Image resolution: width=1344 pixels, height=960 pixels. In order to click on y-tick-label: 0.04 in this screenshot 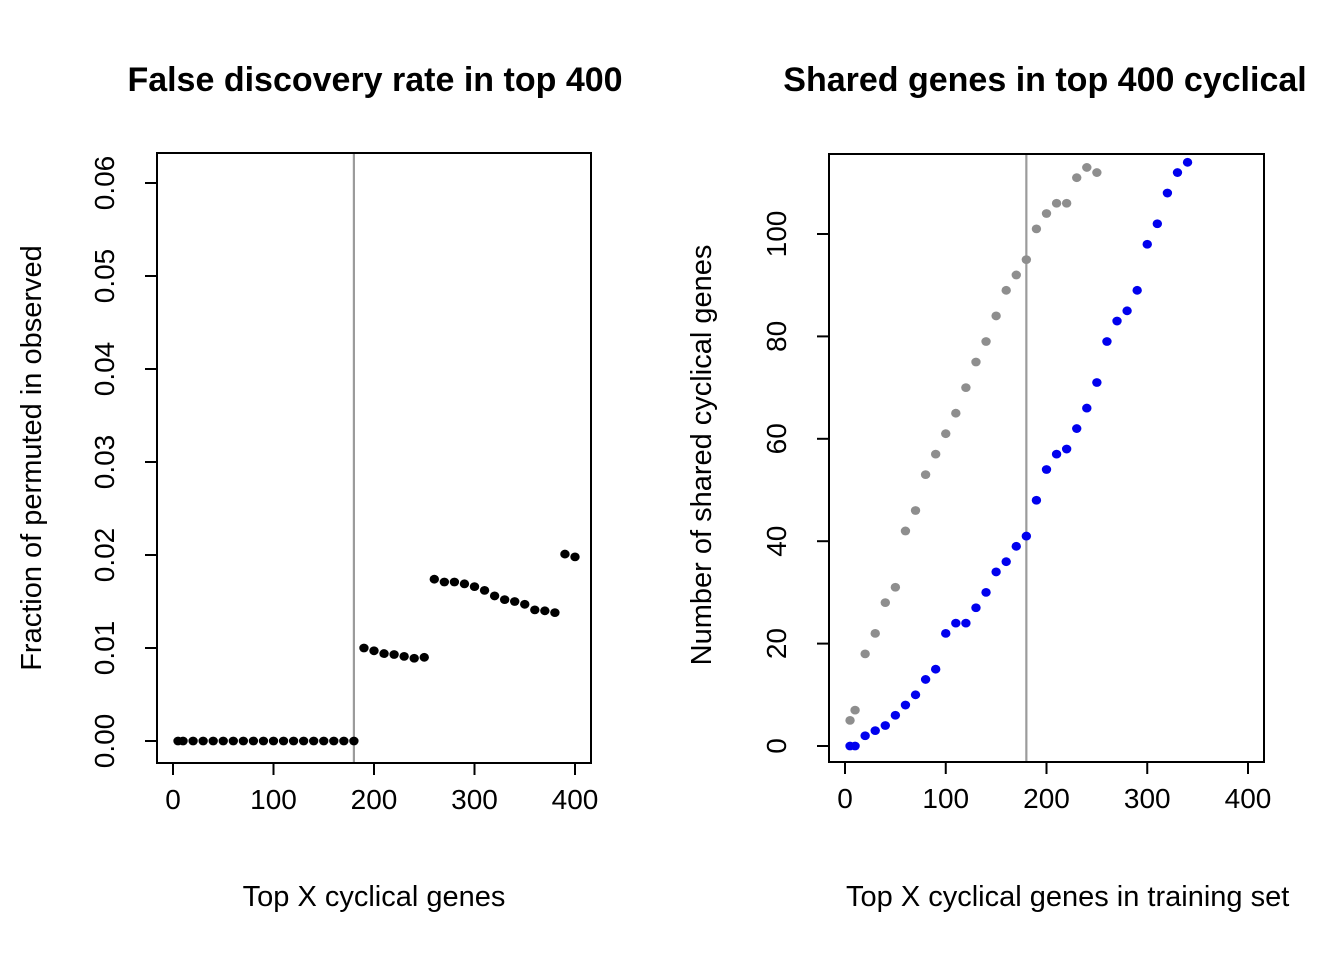, I will do `click(104, 369)`.